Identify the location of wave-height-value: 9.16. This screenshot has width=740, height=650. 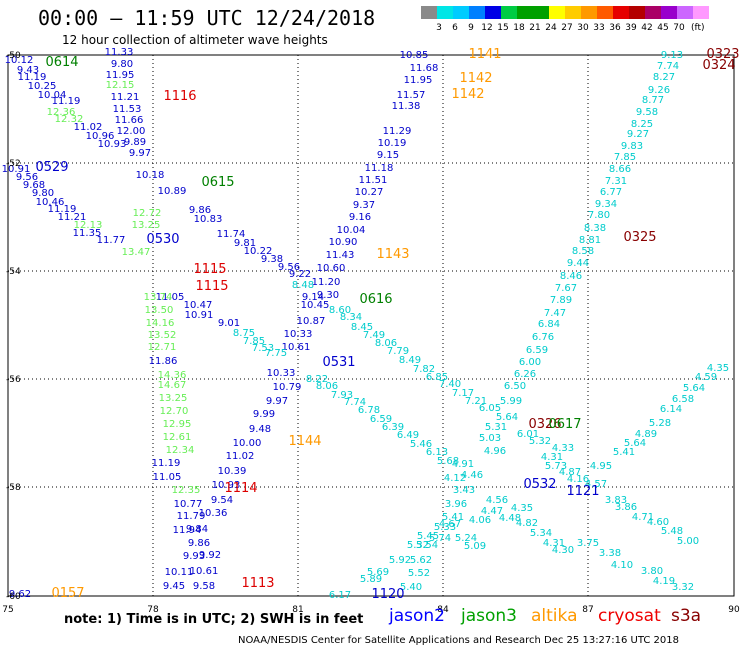
(360, 217).